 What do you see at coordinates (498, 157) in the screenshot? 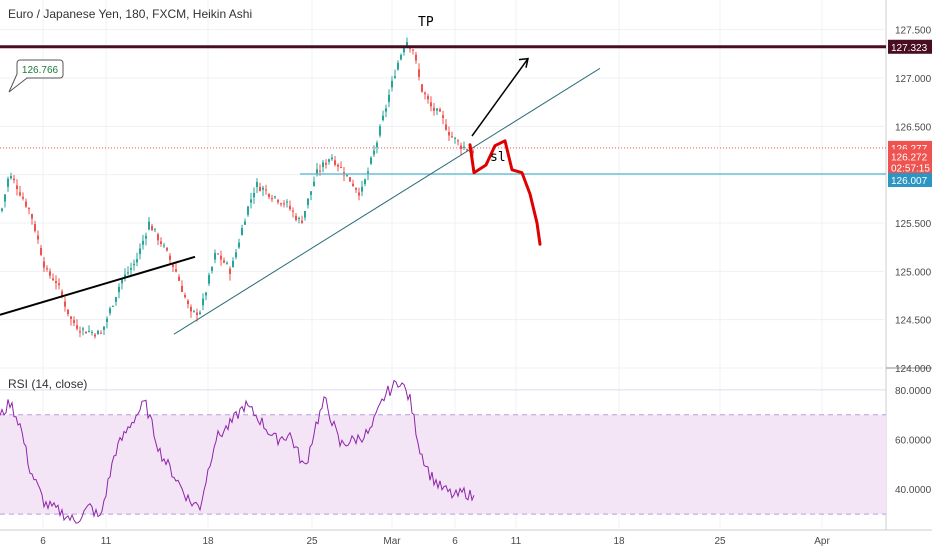
I see `sl-label: sl` at bounding box center [498, 157].